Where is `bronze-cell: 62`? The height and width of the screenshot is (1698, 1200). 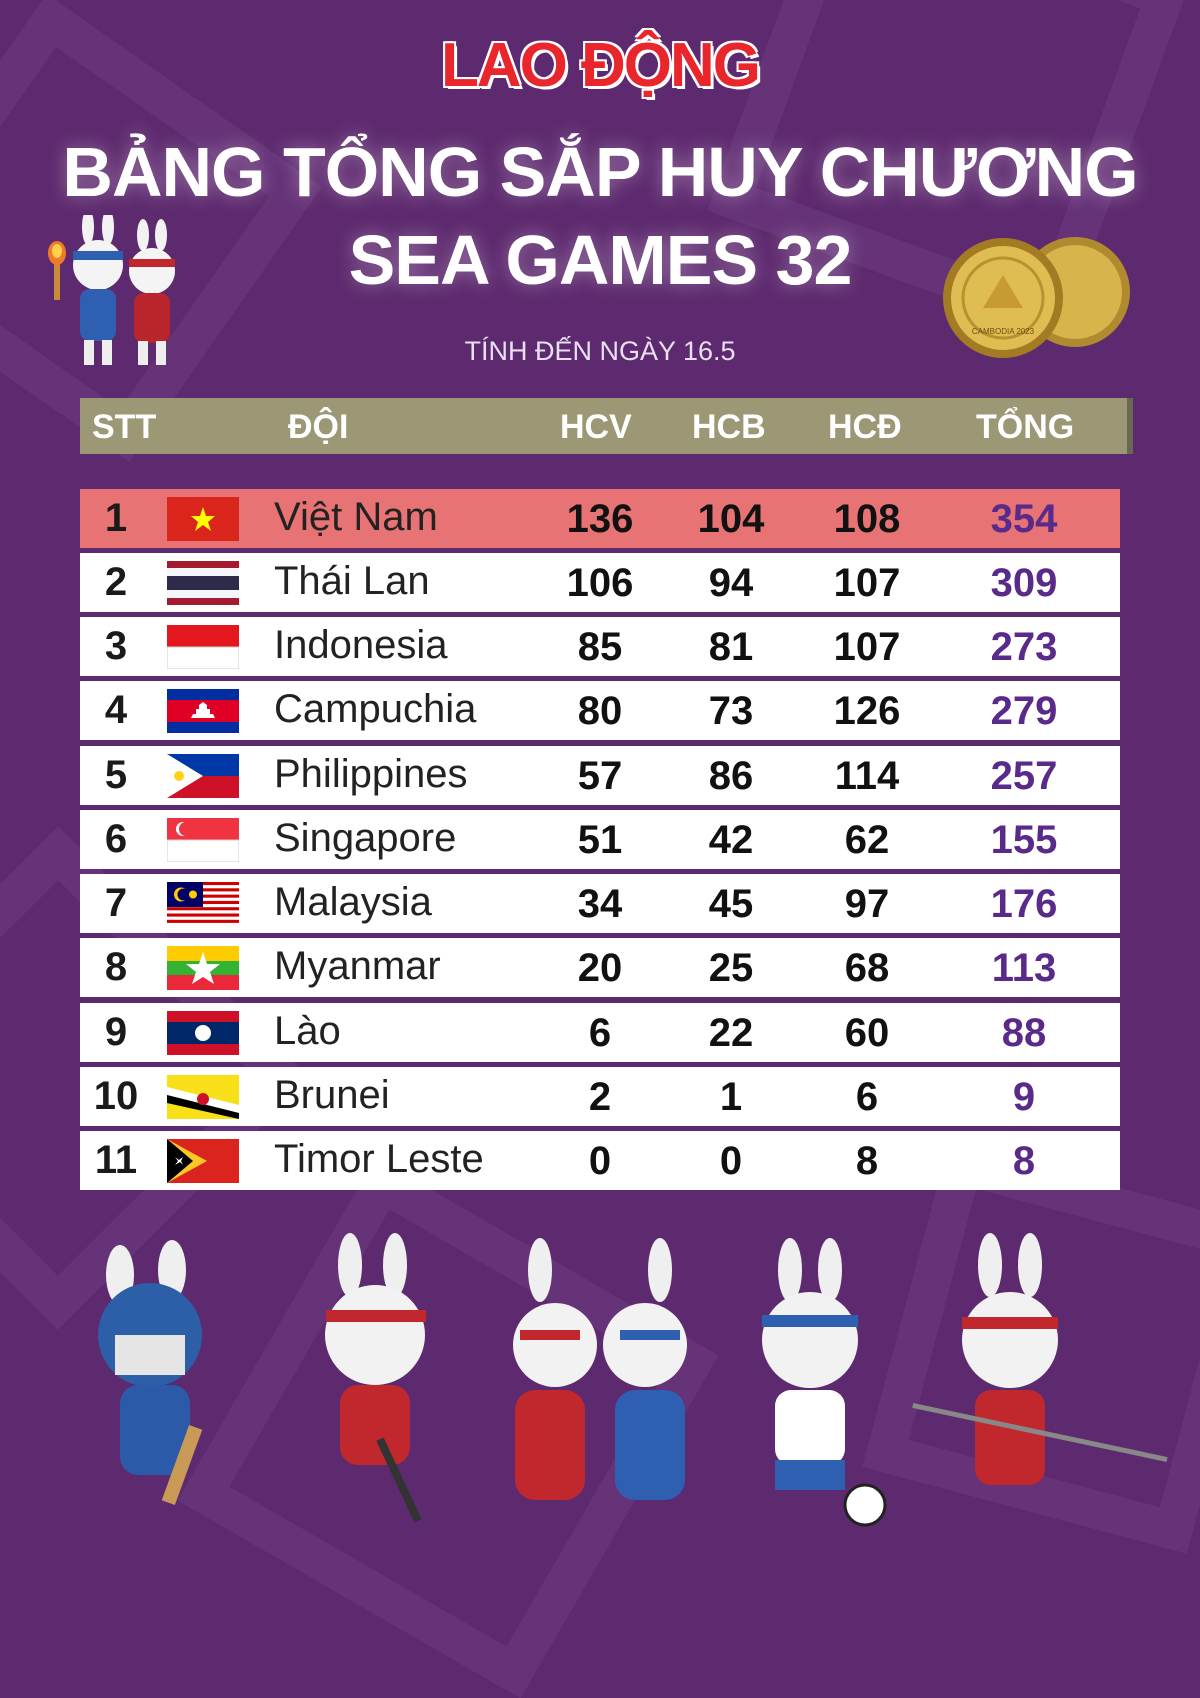 bronze-cell: 62 is located at coordinates (867, 840).